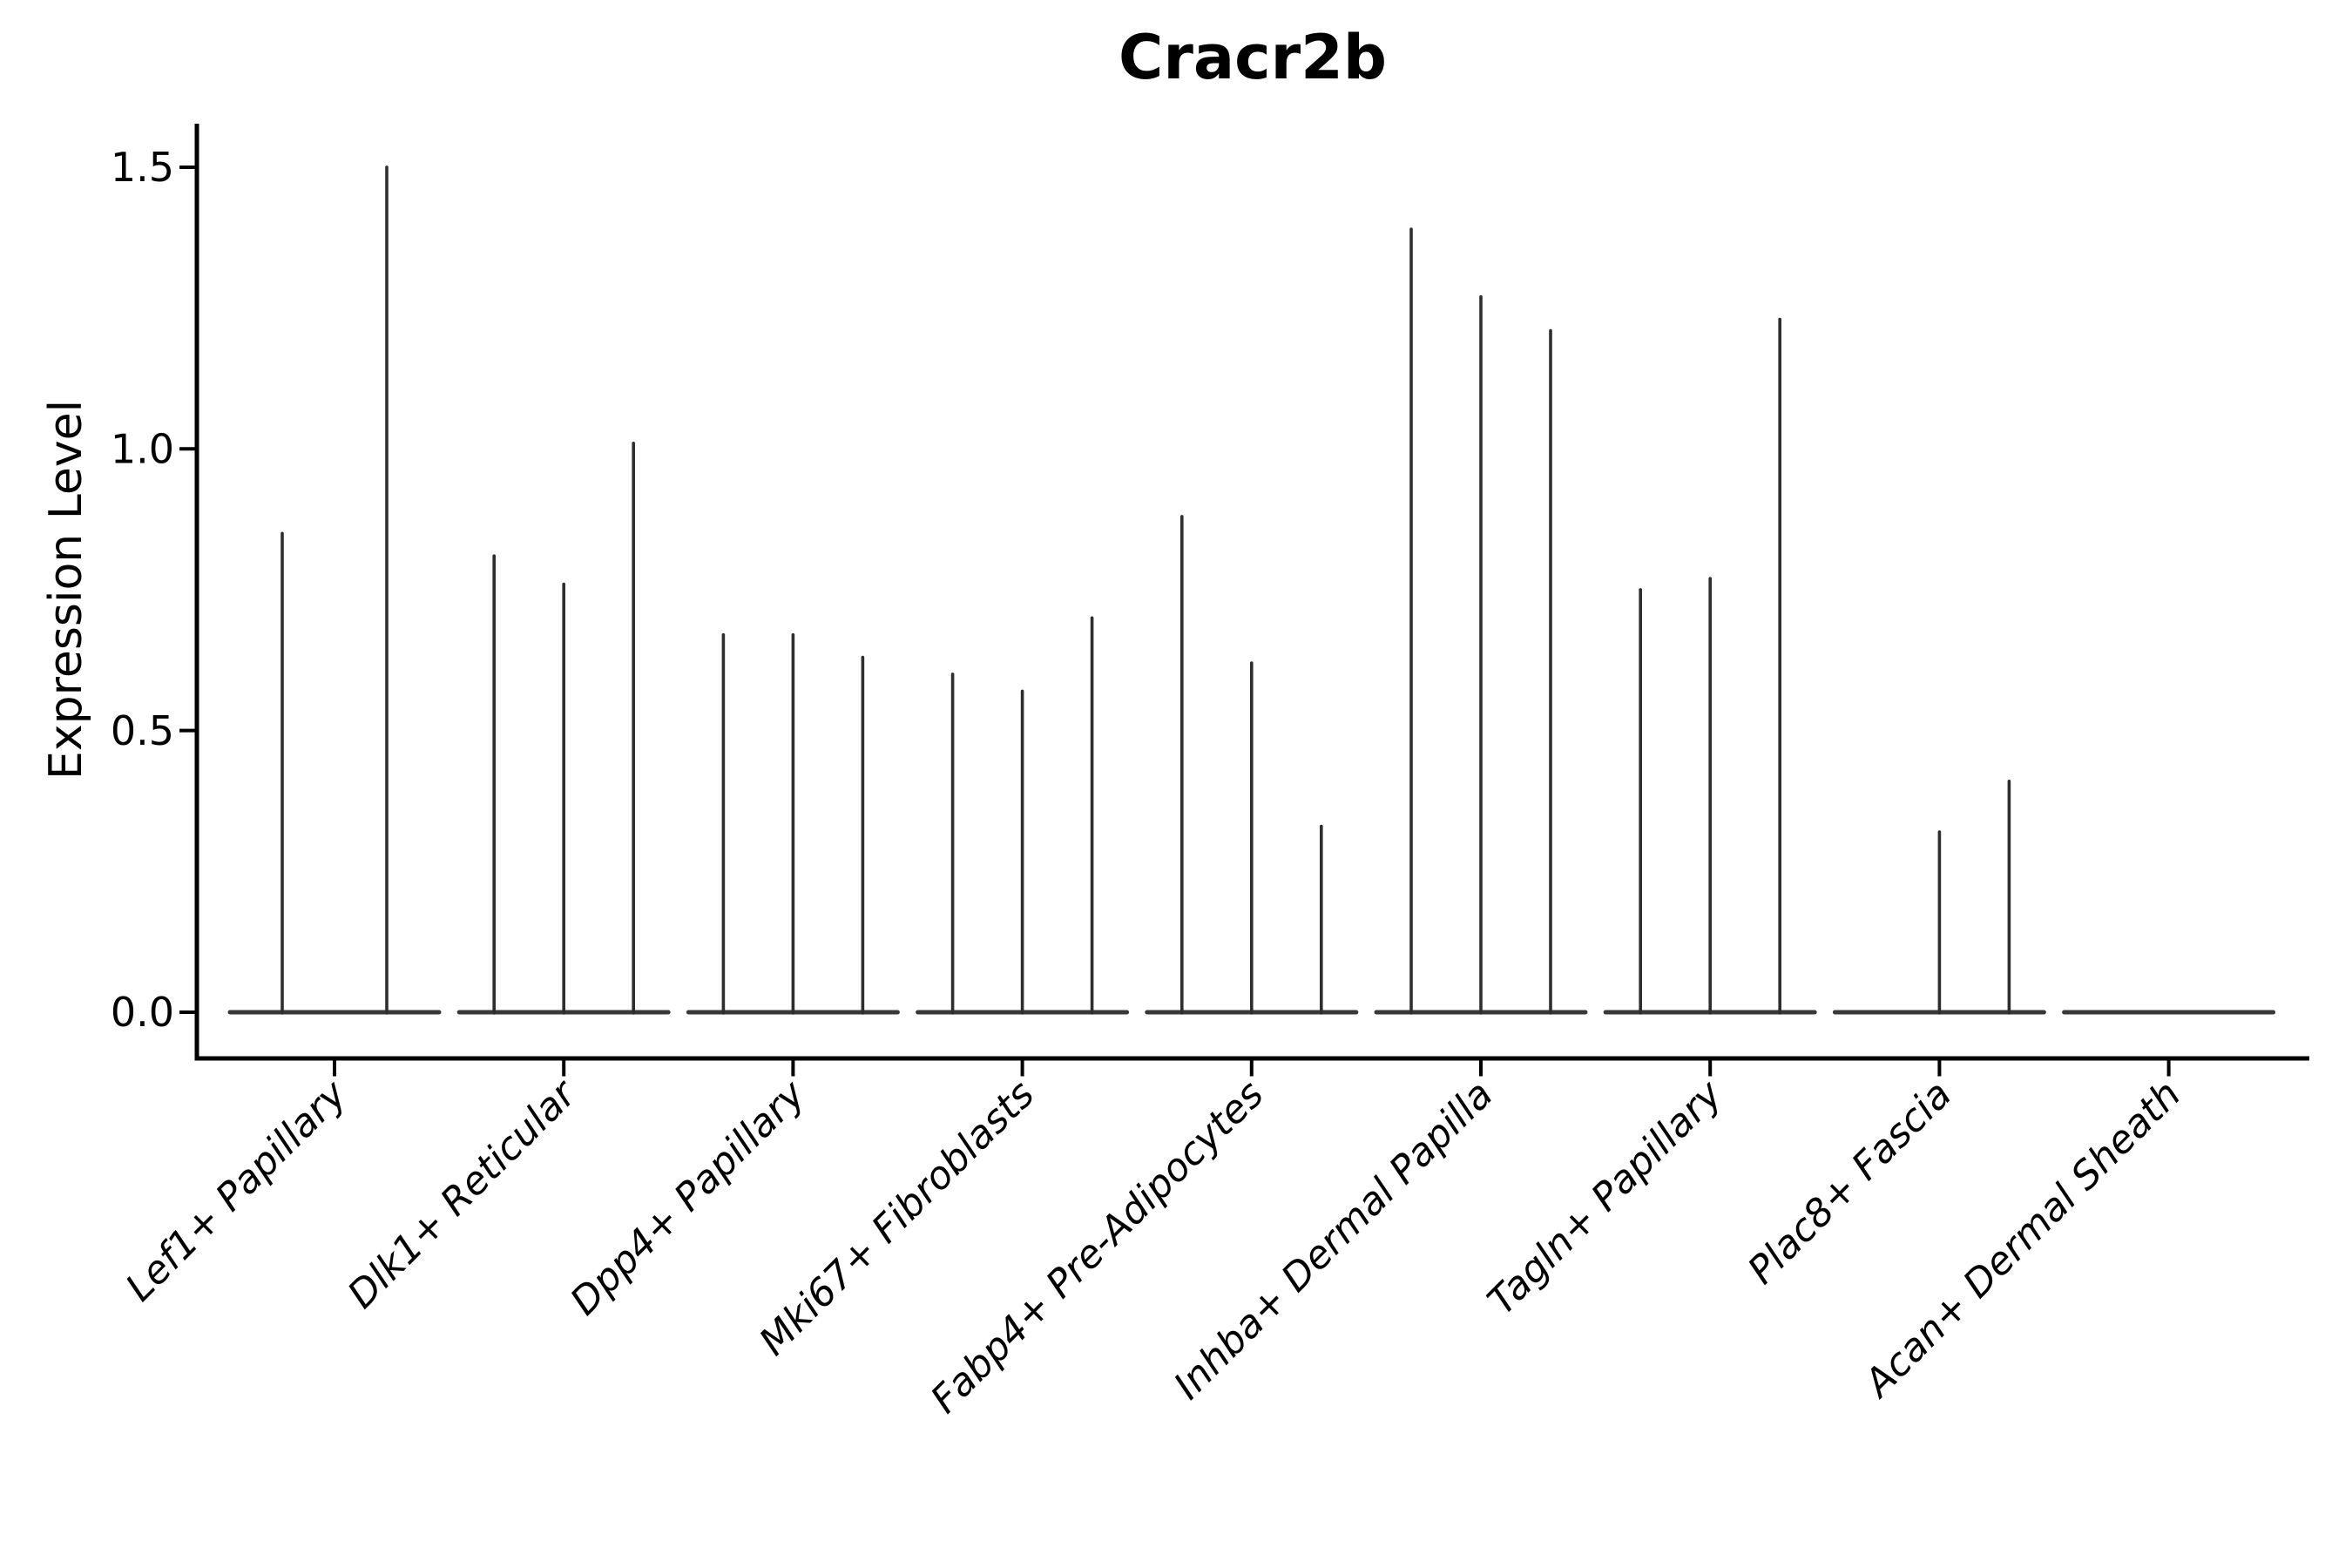 This screenshot has width=2352, height=1568. What do you see at coordinates (1605, 1197) in the screenshot?
I see `x-tick-label: Tagln+ Papillary` at bounding box center [1605, 1197].